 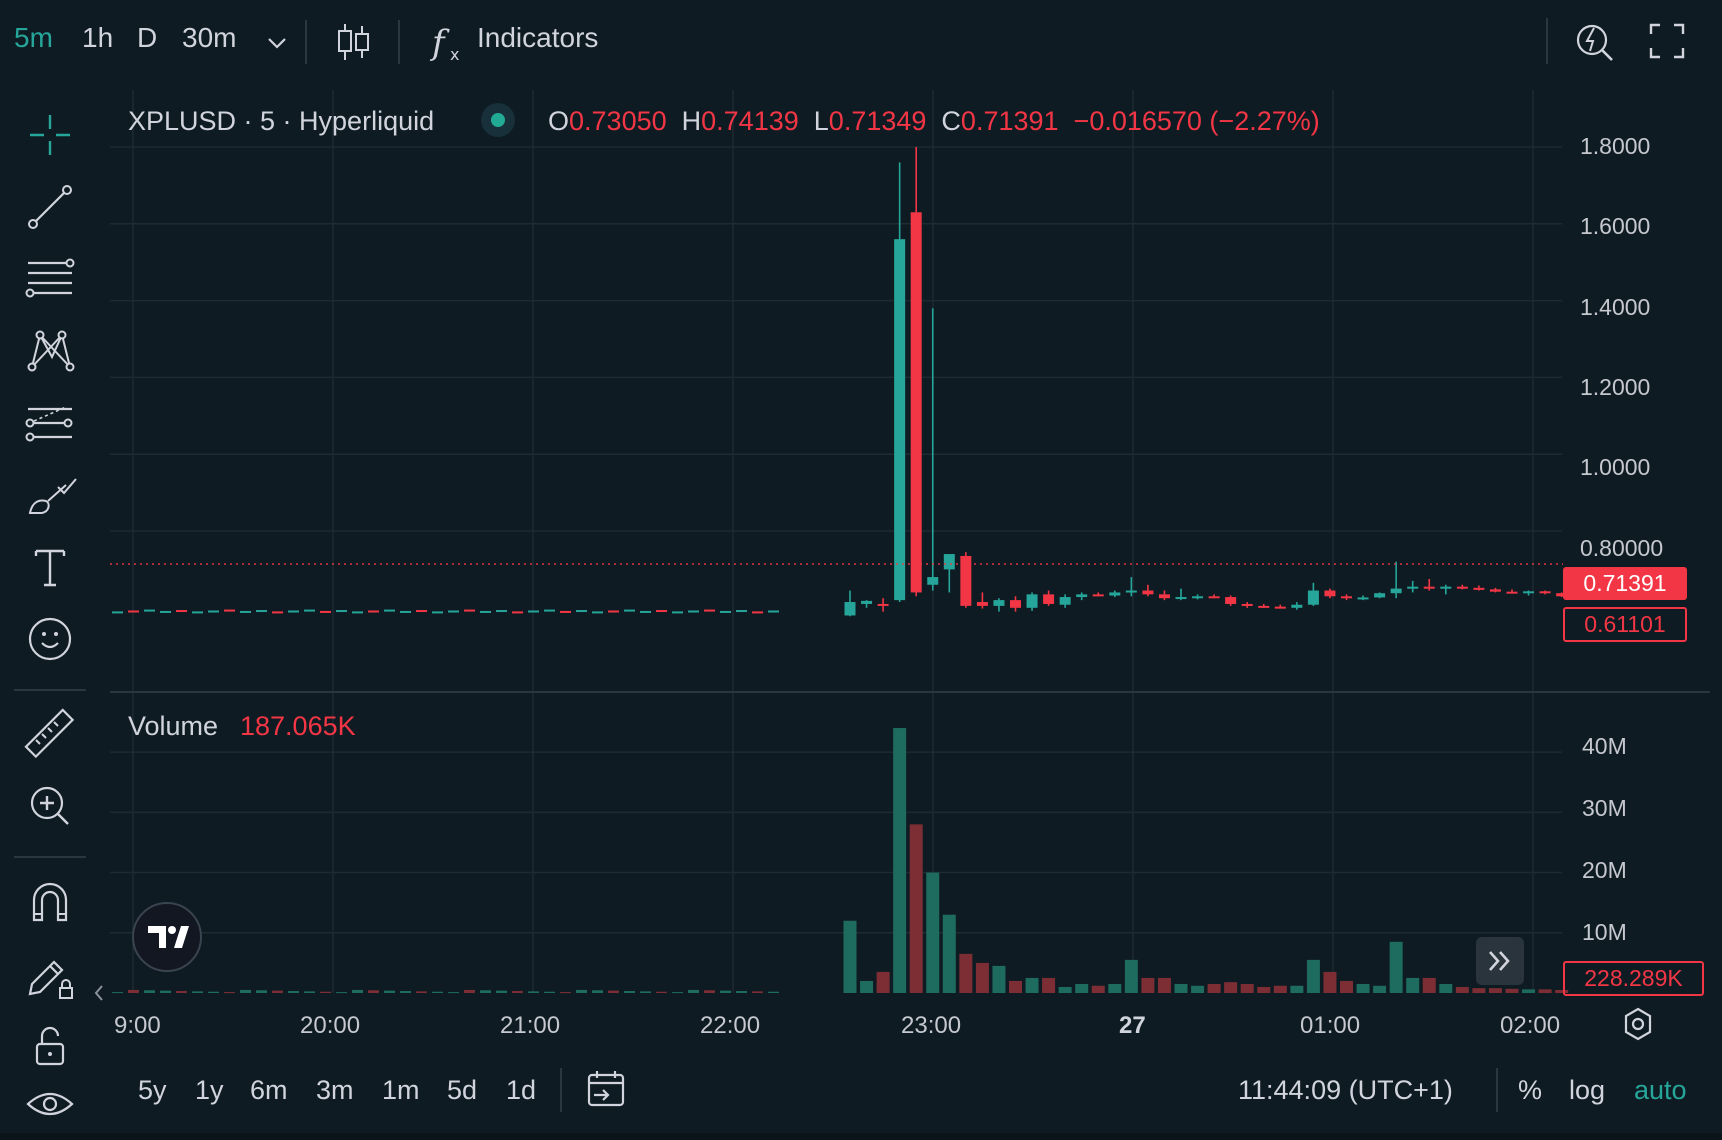 I want to click on range-6m: 6m, so click(x=269, y=1090).